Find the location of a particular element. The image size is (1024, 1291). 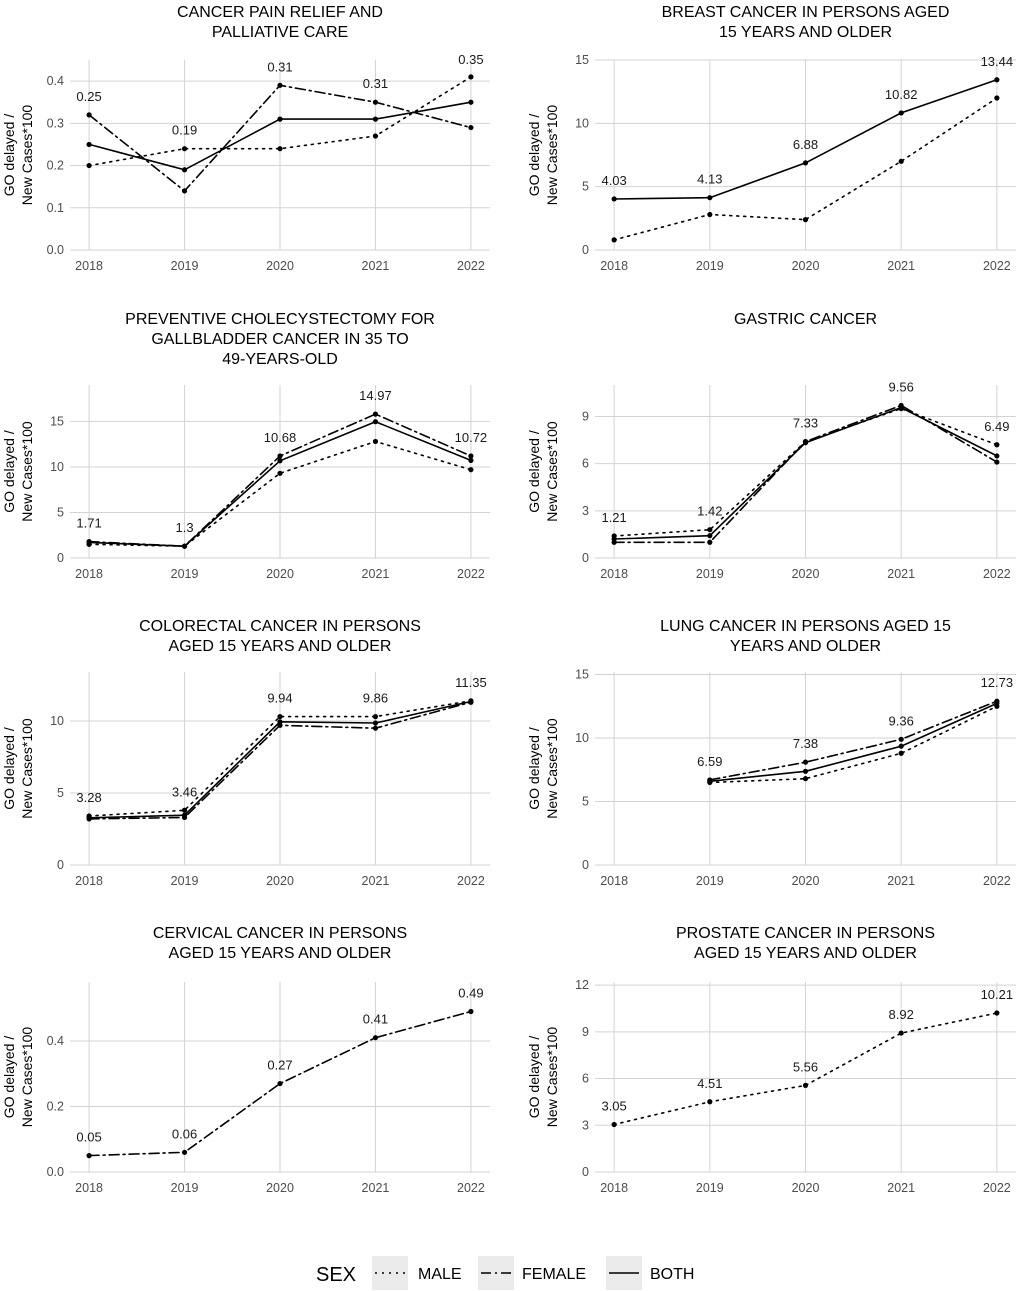

chart-title-line: PALLIATIVE CARE is located at coordinates (280, 32).